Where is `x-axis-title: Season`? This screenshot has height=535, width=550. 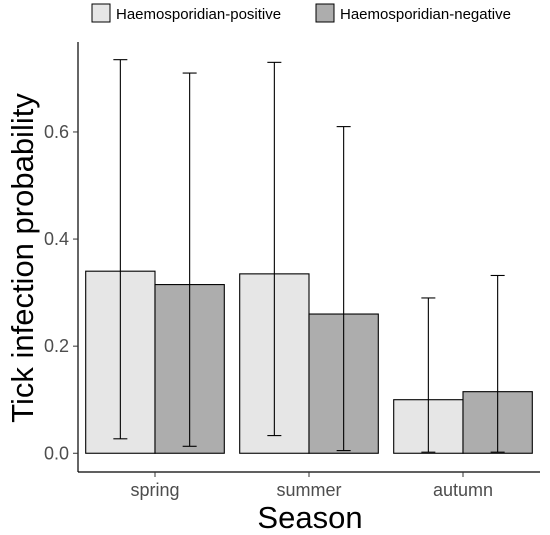 x-axis-title: Season is located at coordinates (309, 517).